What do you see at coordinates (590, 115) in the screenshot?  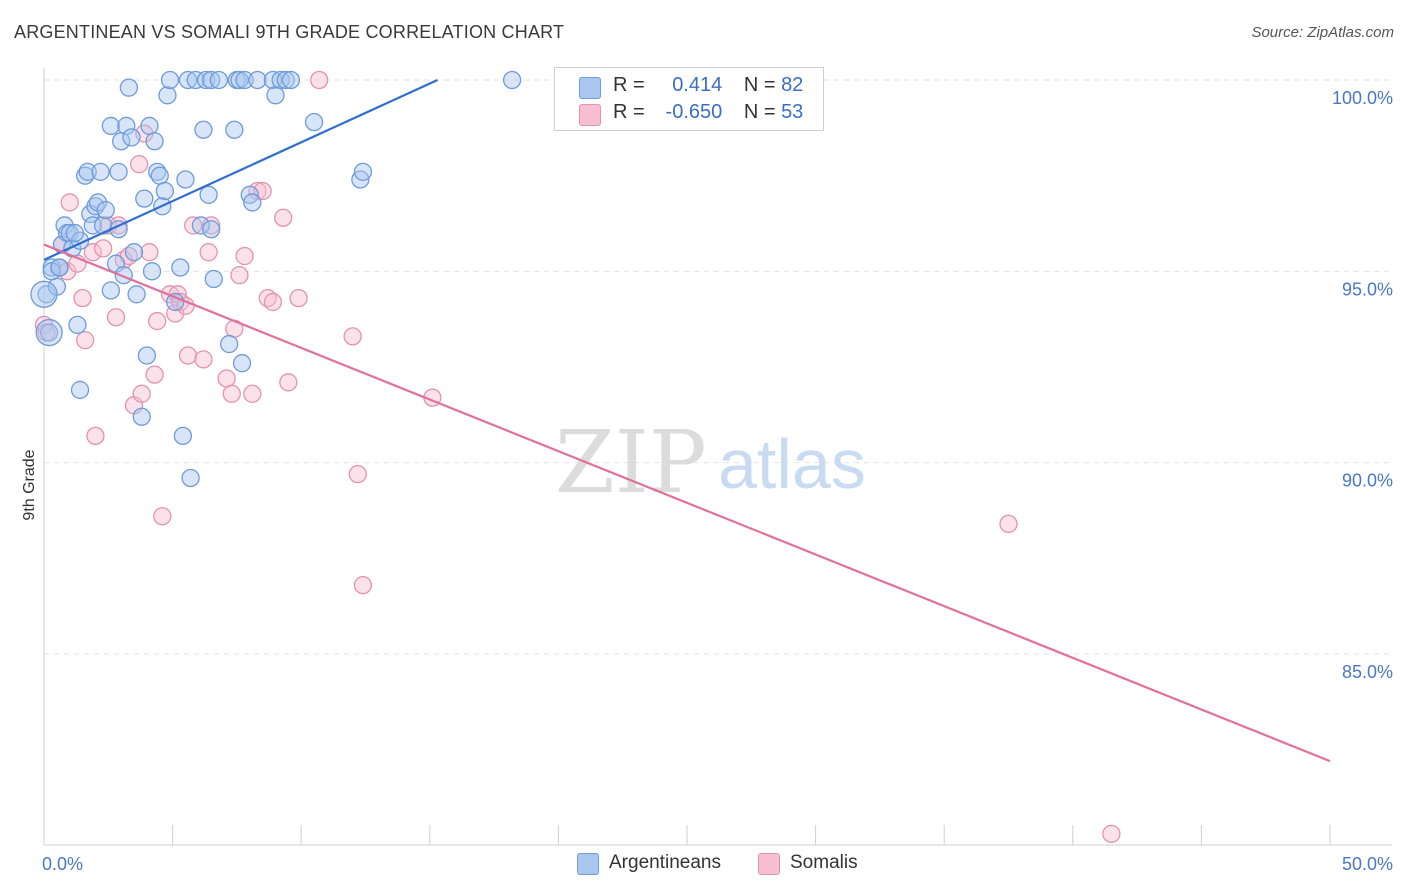 I see `legend-swatch-somalis` at bounding box center [590, 115].